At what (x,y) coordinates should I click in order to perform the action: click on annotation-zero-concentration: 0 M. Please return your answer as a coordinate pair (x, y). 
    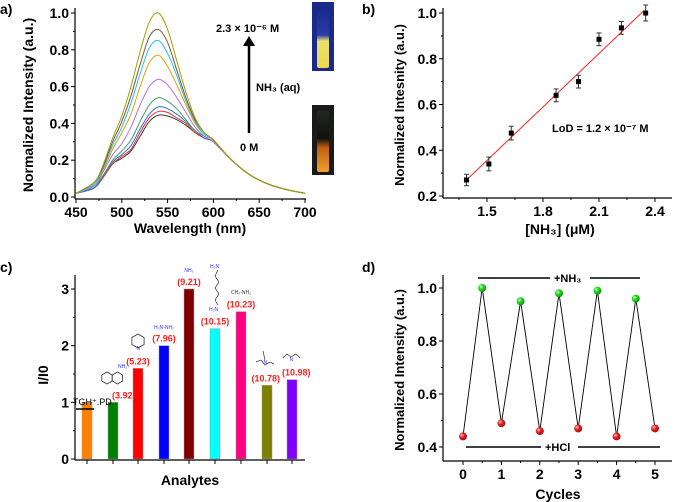
    Looking at the image, I should click on (249, 148).